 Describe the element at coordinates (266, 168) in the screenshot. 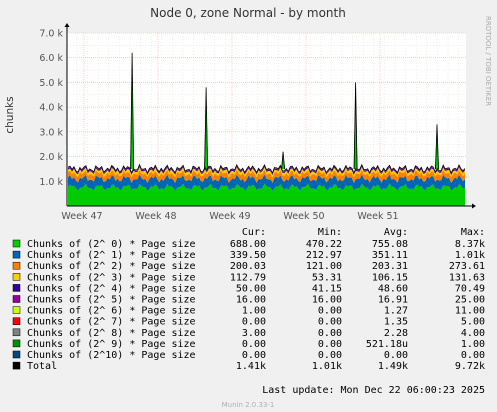

I see `total-line` at that location.